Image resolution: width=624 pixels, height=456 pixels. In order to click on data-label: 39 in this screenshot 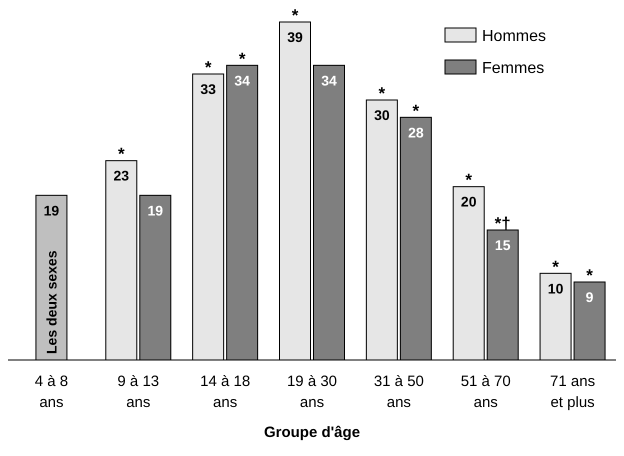, I will do `click(295, 37)`.